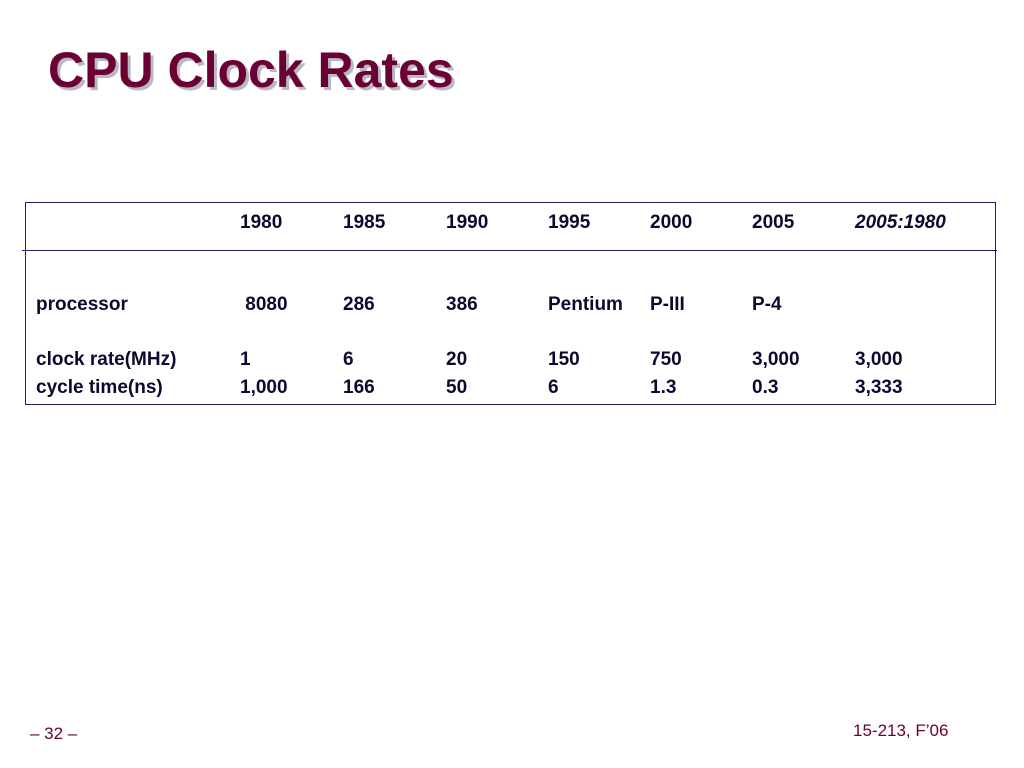 Image resolution: width=1024 pixels, height=768 pixels. I want to click on course-label: 15-213, F’06, so click(901, 730).